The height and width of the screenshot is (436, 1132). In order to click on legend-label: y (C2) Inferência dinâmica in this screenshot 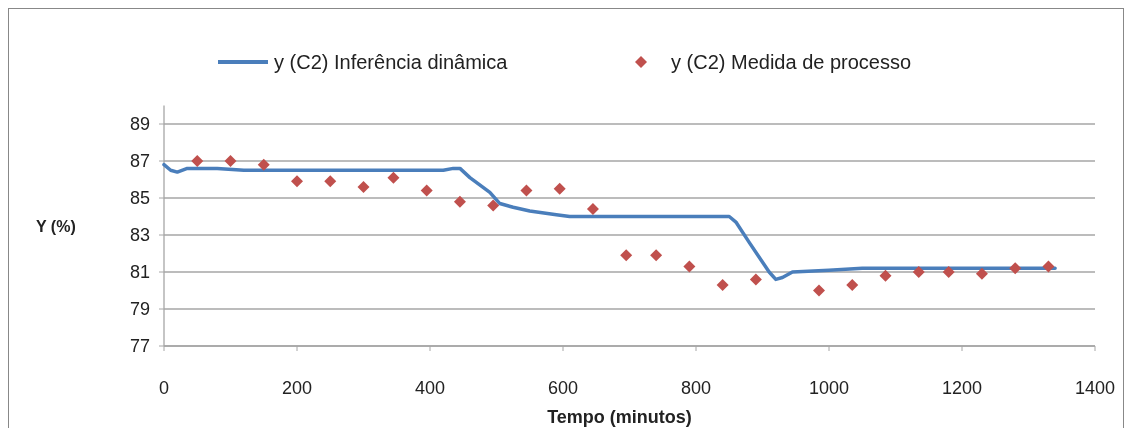, I will do `click(391, 62)`.